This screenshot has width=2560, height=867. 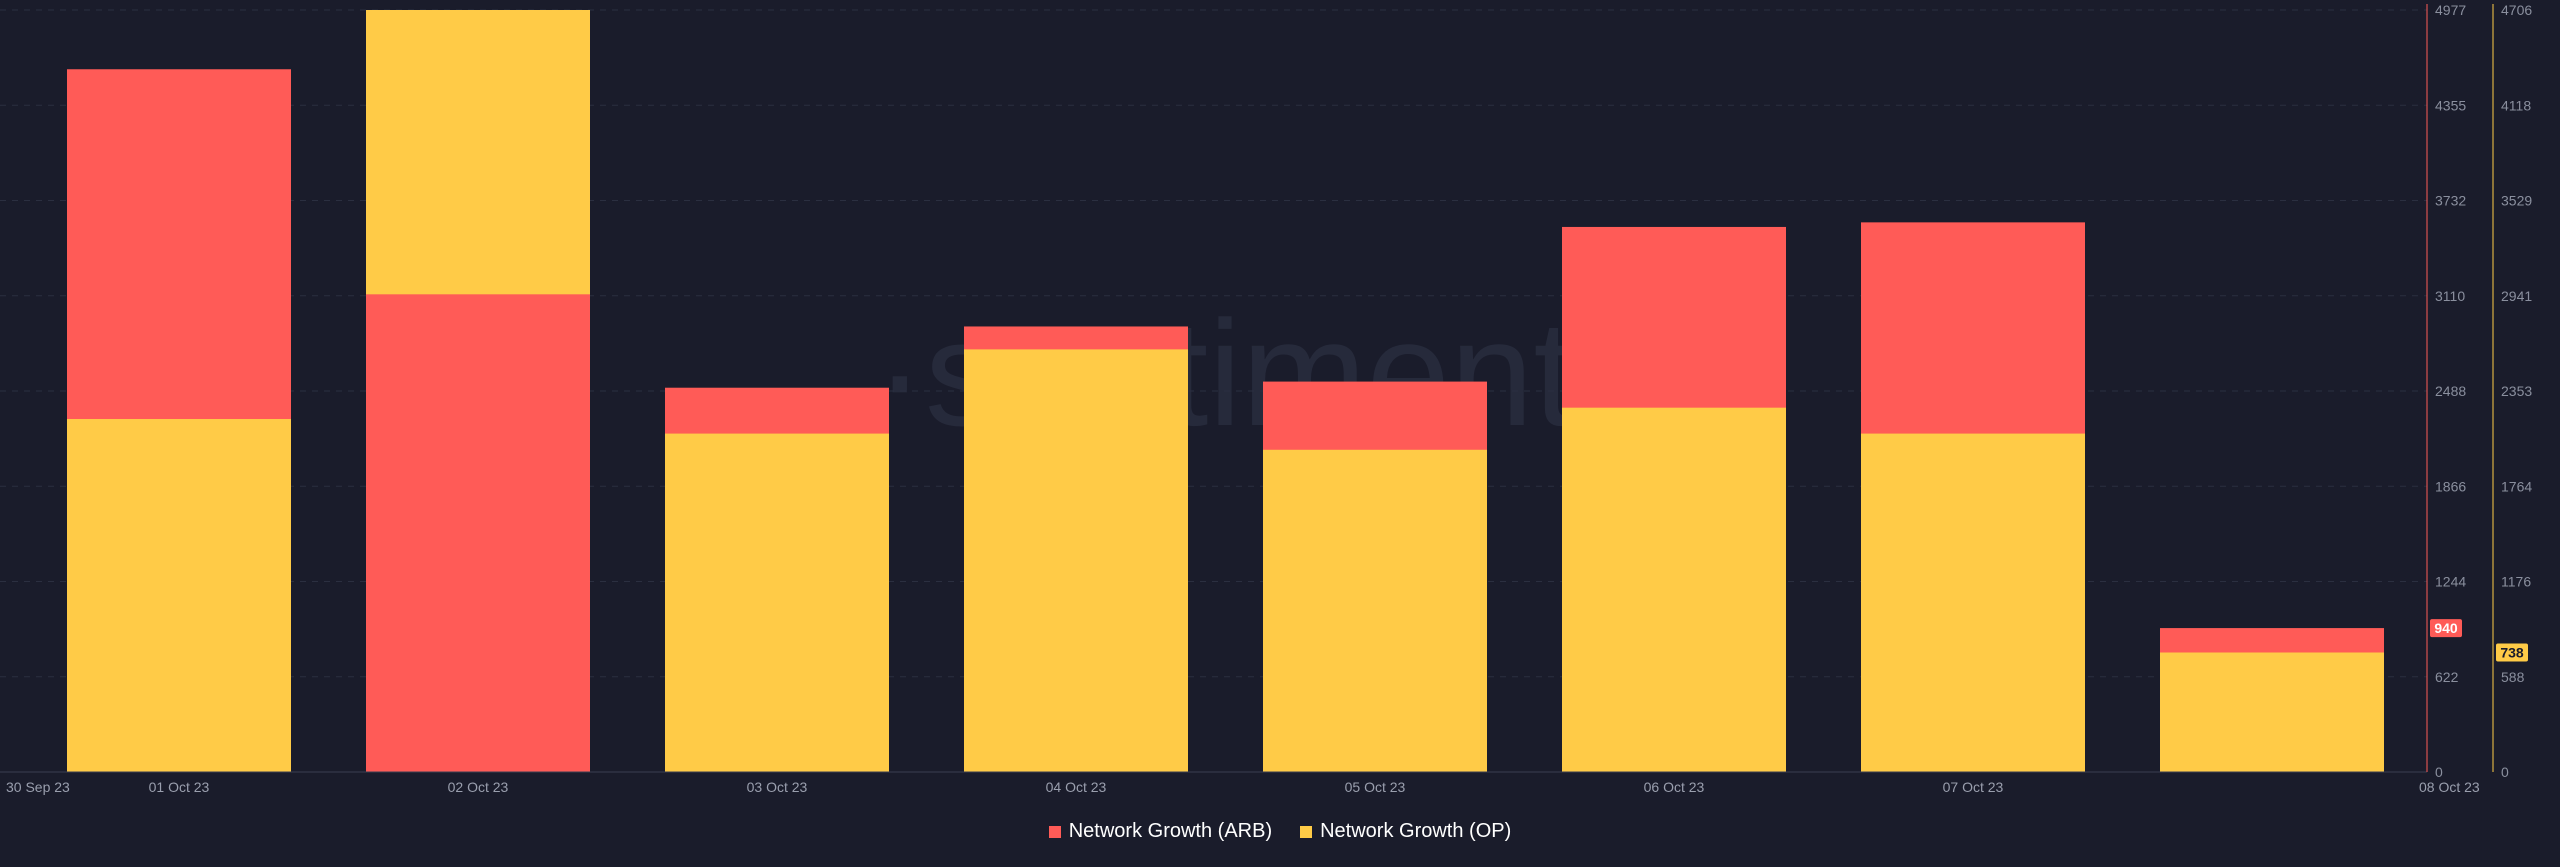 What do you see at coordinates (2505, 772) in the screenshot?
I see `right-axis-tick: 0` at bounding box center [2505, 772].